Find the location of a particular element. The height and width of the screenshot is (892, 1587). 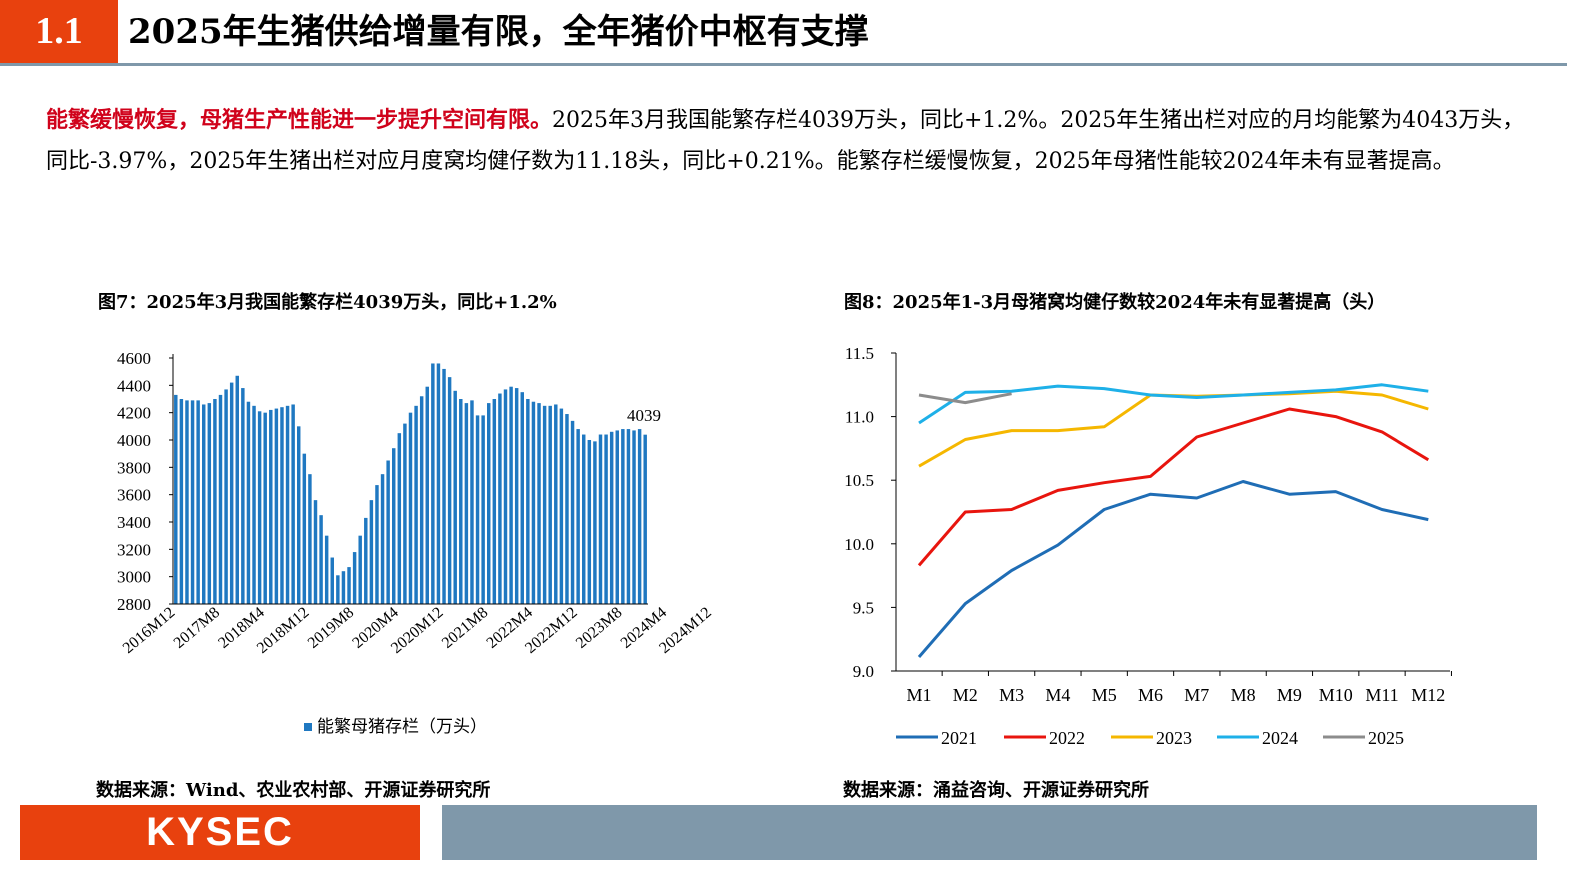

fig7-title: 图7：2025年3月我国能繁存栏4039万头，同比+1.2% is located at coordinates (327, 302).